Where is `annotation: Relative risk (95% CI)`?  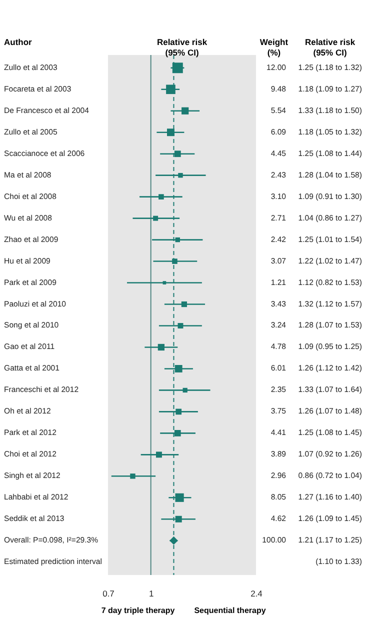
annotation: Relative risk (95% CI) is located at coordinates (182, 47).